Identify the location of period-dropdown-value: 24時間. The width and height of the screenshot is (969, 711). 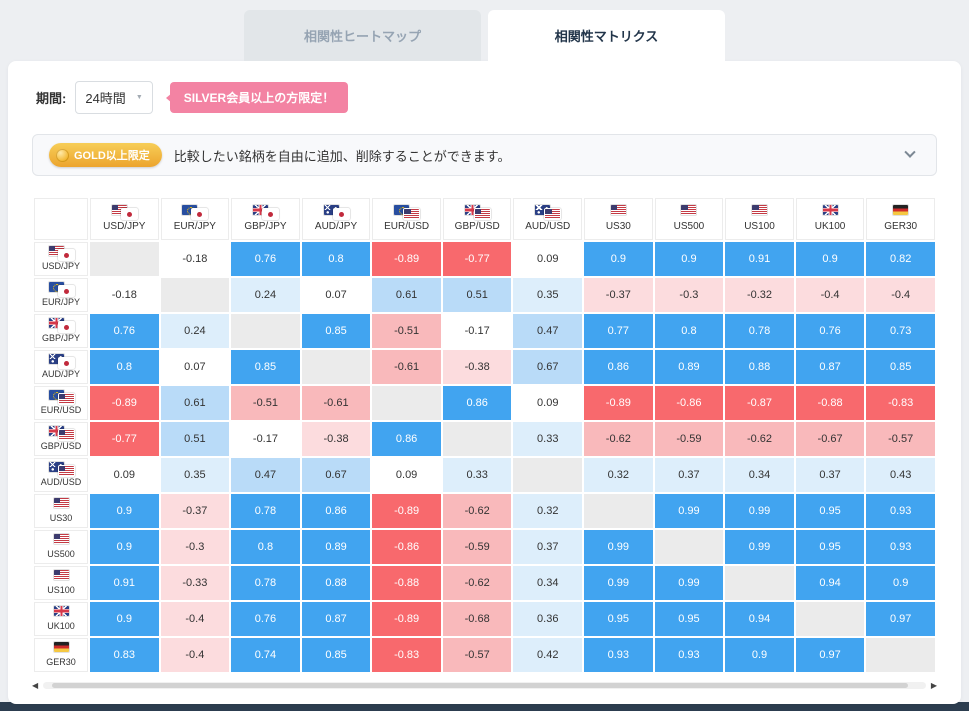
(105, 98).